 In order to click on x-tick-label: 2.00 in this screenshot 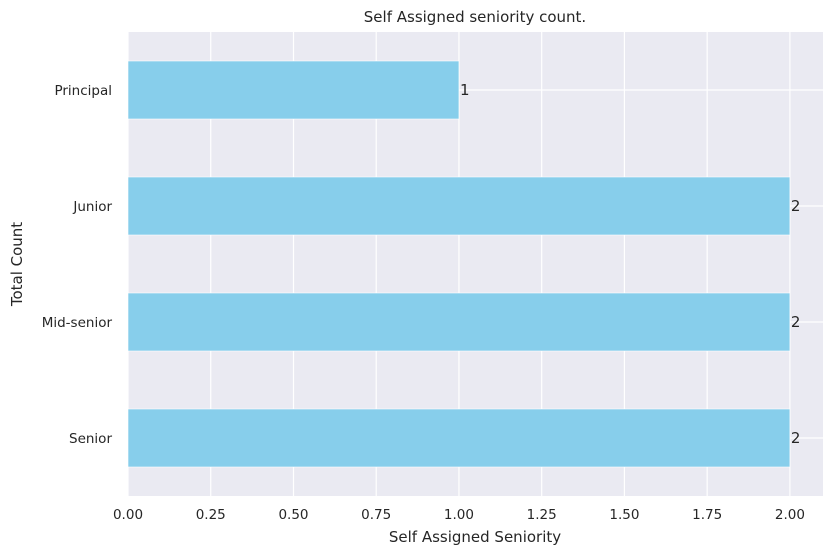, I will do `click(790, 515)`.